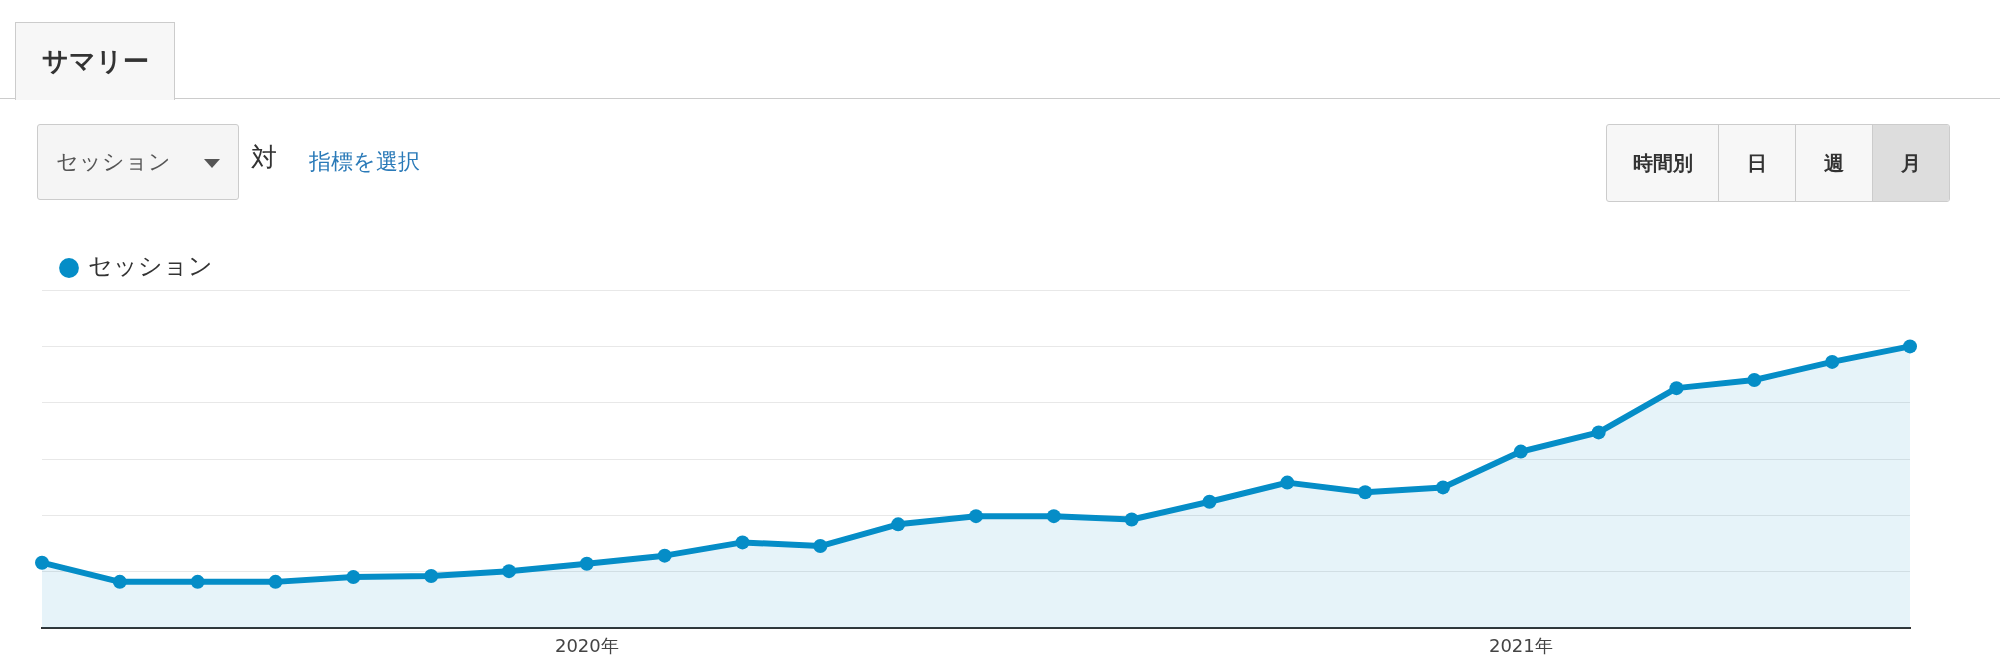  What do you see at coordinates (1757, 163) in the screenshot?
I see `text: 日` at bounding box center [1757, 163].